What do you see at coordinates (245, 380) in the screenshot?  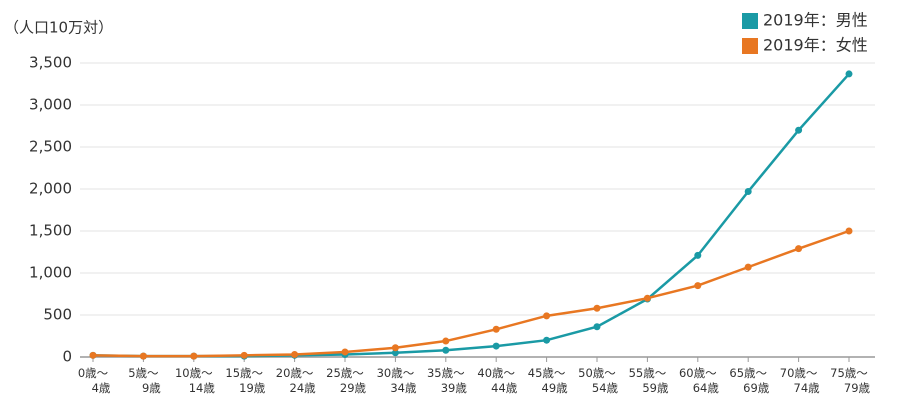 I see `x-tick-label: 15歳〜 19歳` at bounding box center [245, 380].